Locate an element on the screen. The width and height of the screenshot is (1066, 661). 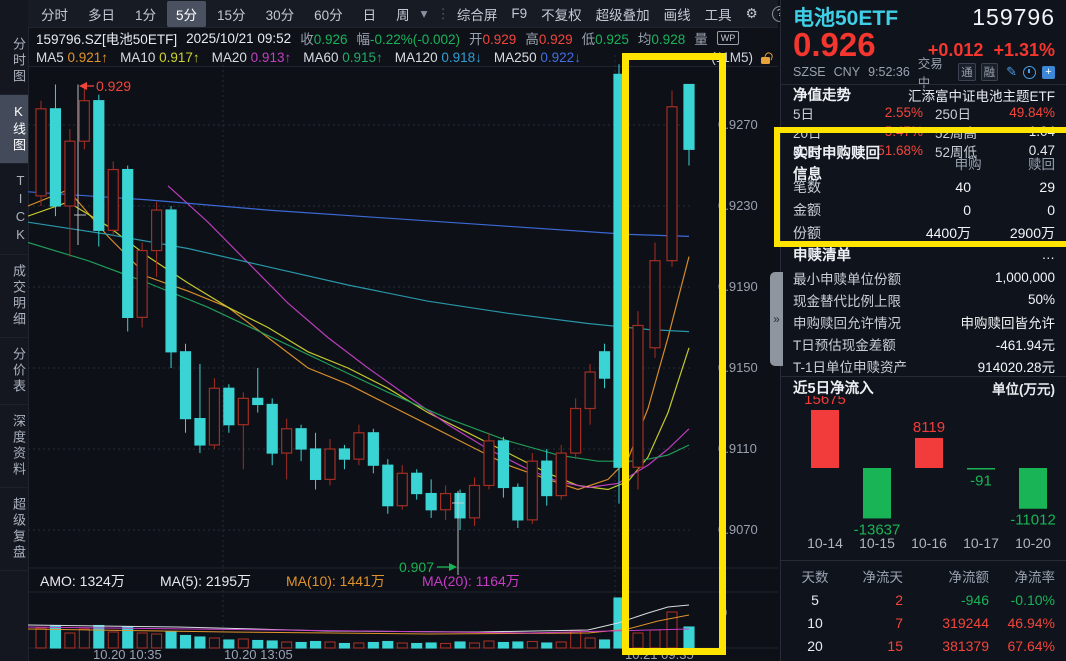
field-开: 开0.929 is located at coordinates (492, 38).